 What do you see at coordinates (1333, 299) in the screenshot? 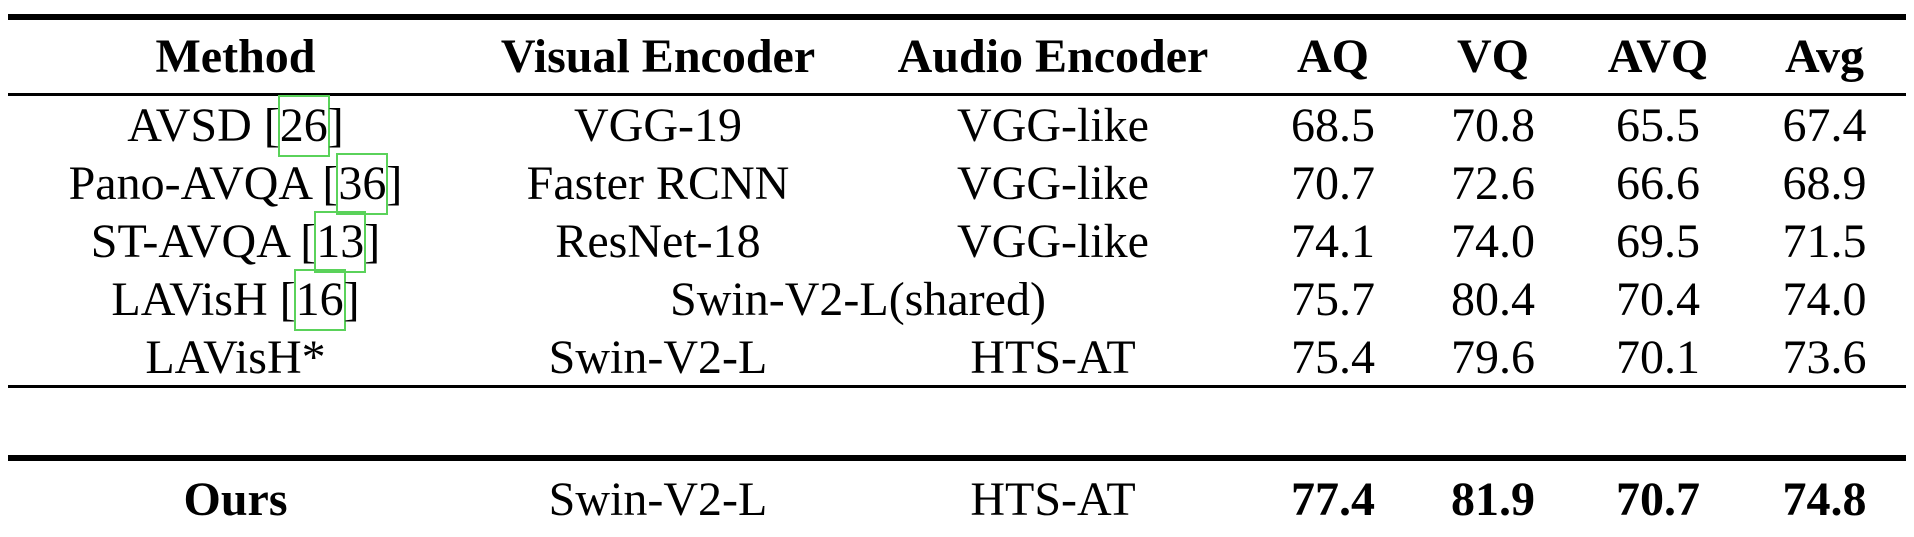
I see `aq-cell: 75.7` at bounding box center [1333, 299].